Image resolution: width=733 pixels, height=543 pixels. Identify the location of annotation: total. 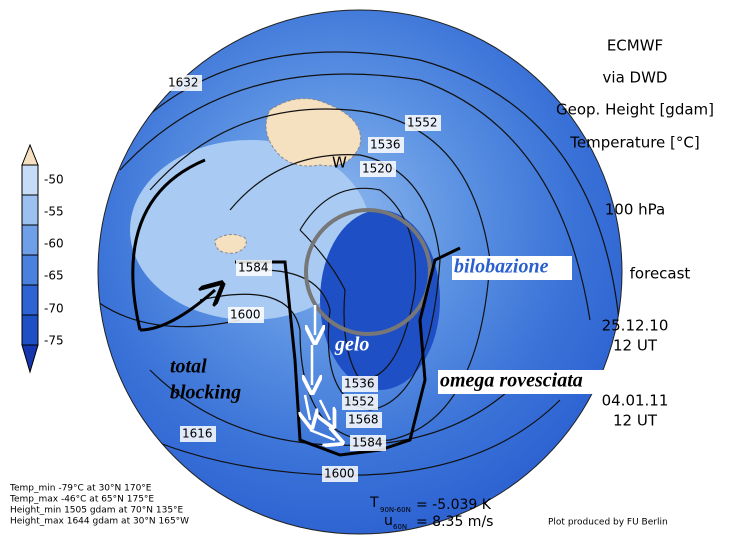
(188, 367).